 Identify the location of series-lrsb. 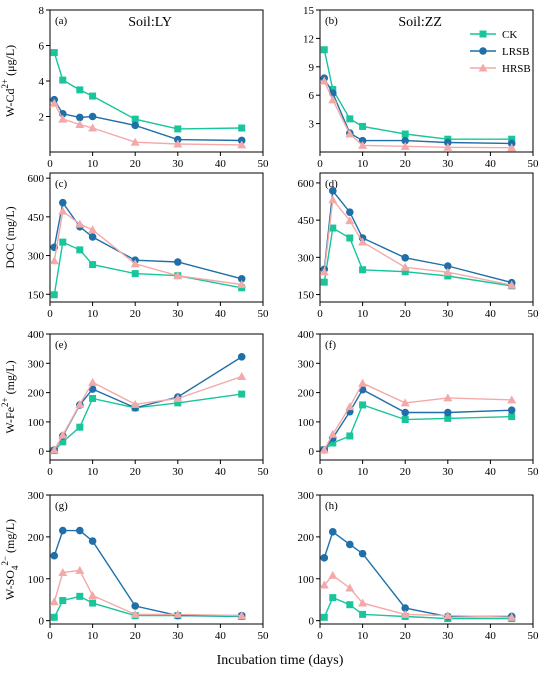
(148, 240).